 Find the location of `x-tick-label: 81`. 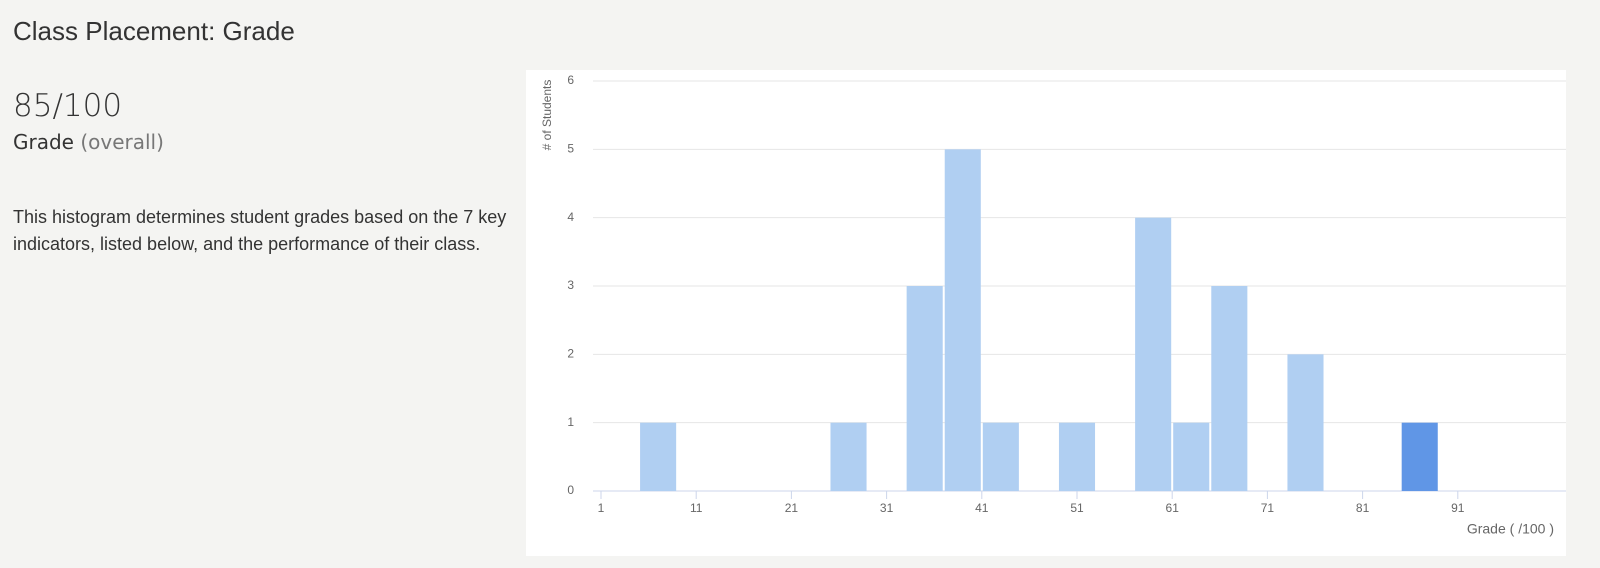

x-tick-label: 81 is located at coordinates (1363, 508).